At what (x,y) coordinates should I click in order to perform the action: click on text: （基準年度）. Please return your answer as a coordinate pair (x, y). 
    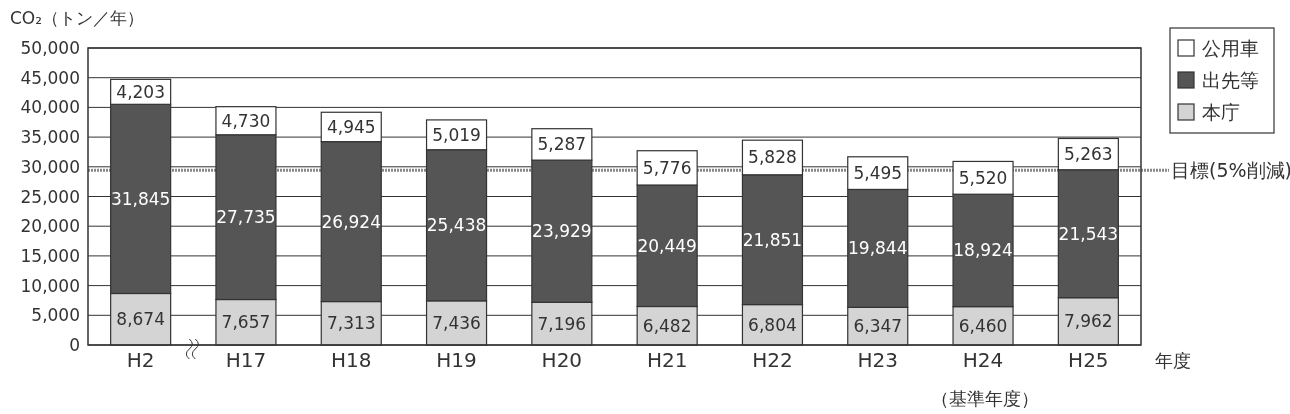
    Looking at the image, I should click on (985, 398).